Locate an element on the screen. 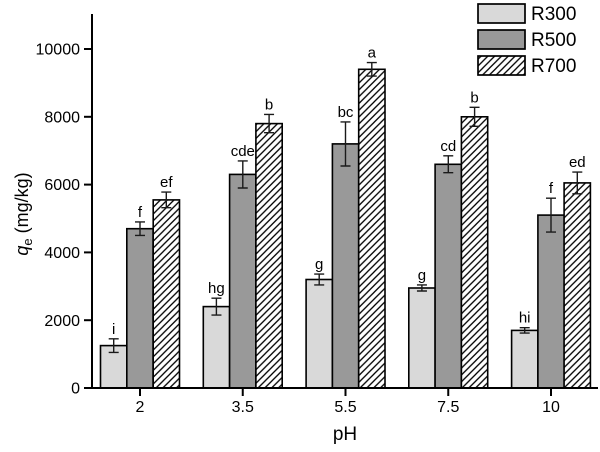 The height and width of the screenshot is (452, 600). legend-label-R300: R300 is located at coordinates (553, 14).